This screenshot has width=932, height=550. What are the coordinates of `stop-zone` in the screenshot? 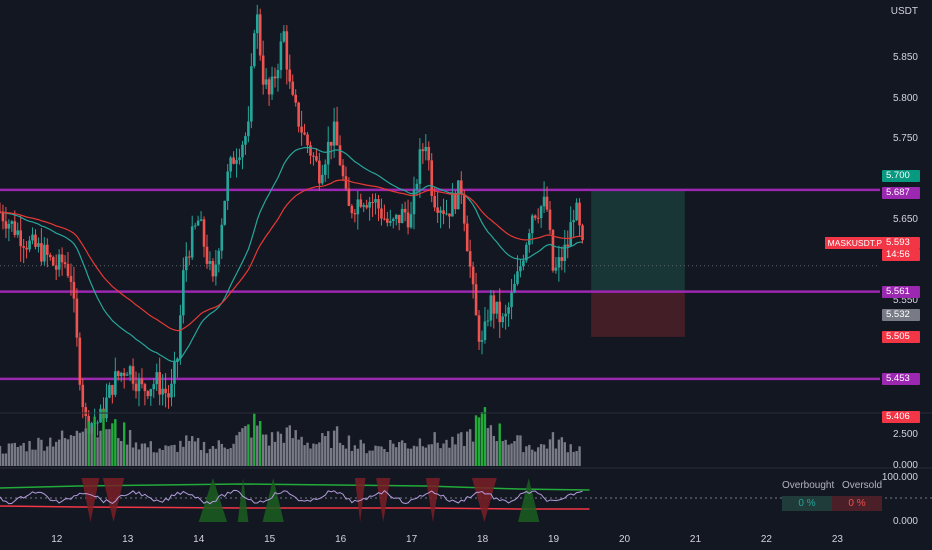 It's located at (638, 314).